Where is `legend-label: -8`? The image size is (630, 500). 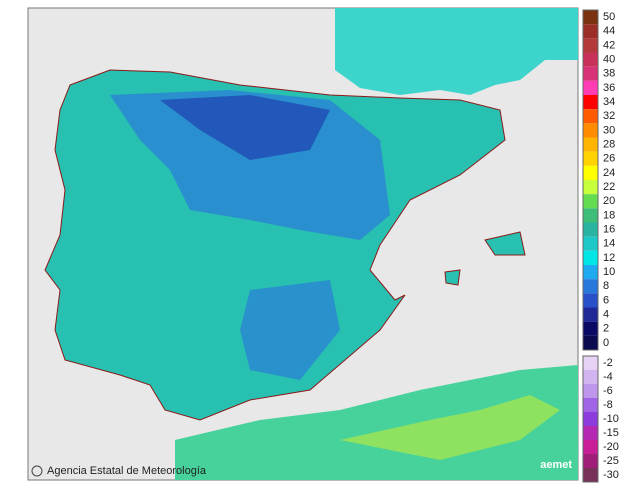
legend-label: -8 is located at coordinates (608, 405).